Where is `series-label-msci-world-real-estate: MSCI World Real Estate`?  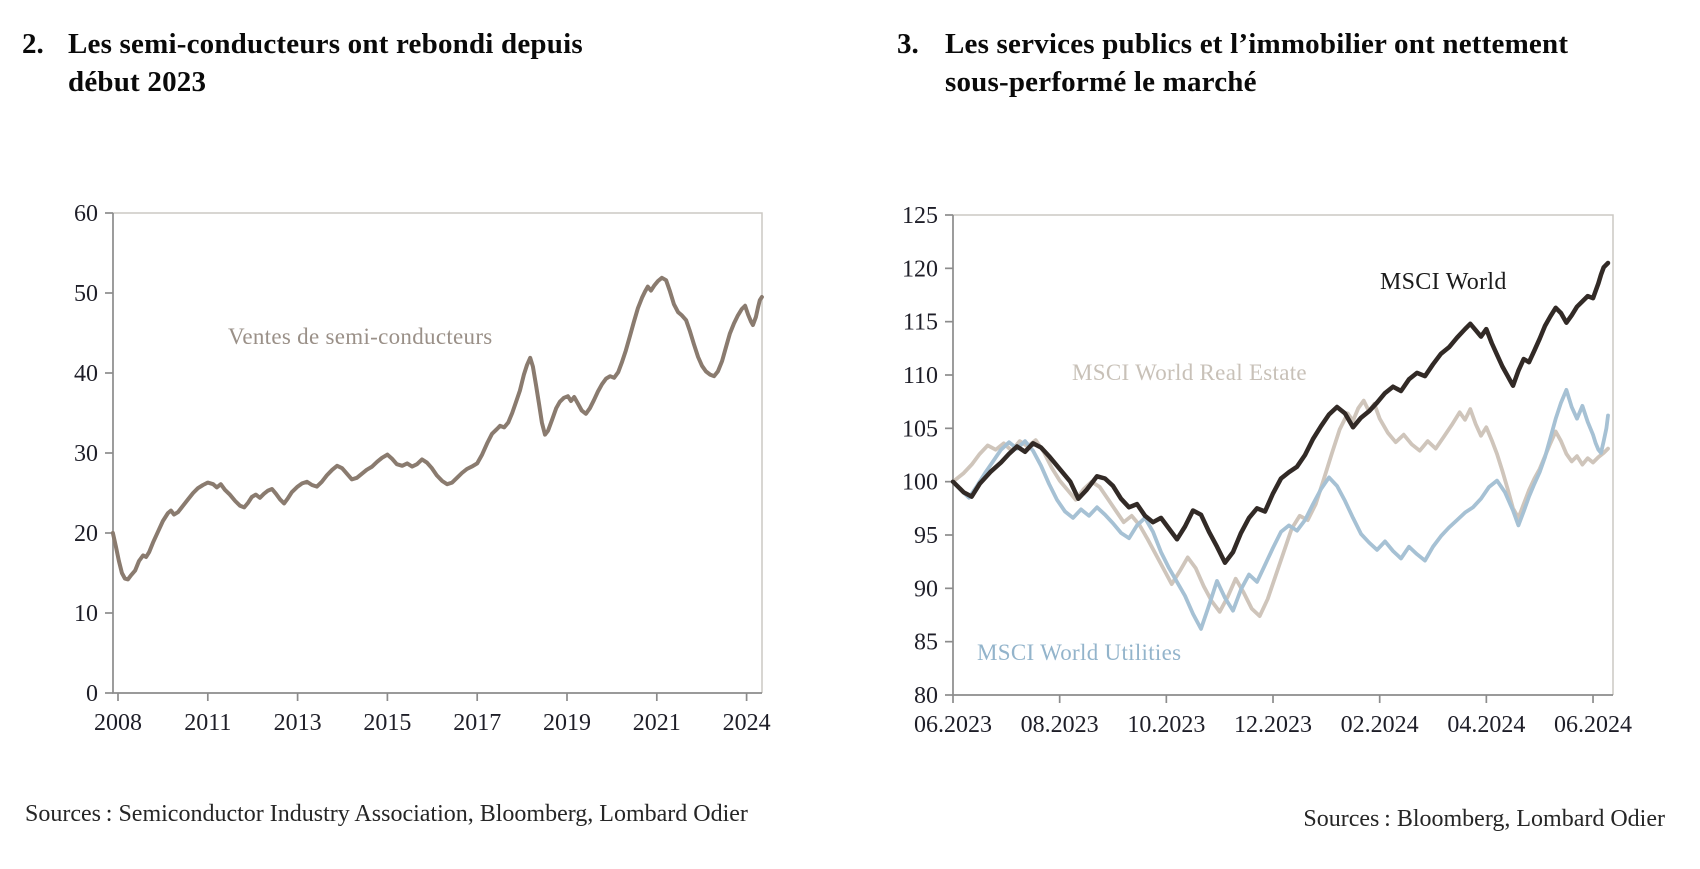 series-label-msci-world-real-estate: MSCI World Real Estate is located at coordinates (1189, 372).